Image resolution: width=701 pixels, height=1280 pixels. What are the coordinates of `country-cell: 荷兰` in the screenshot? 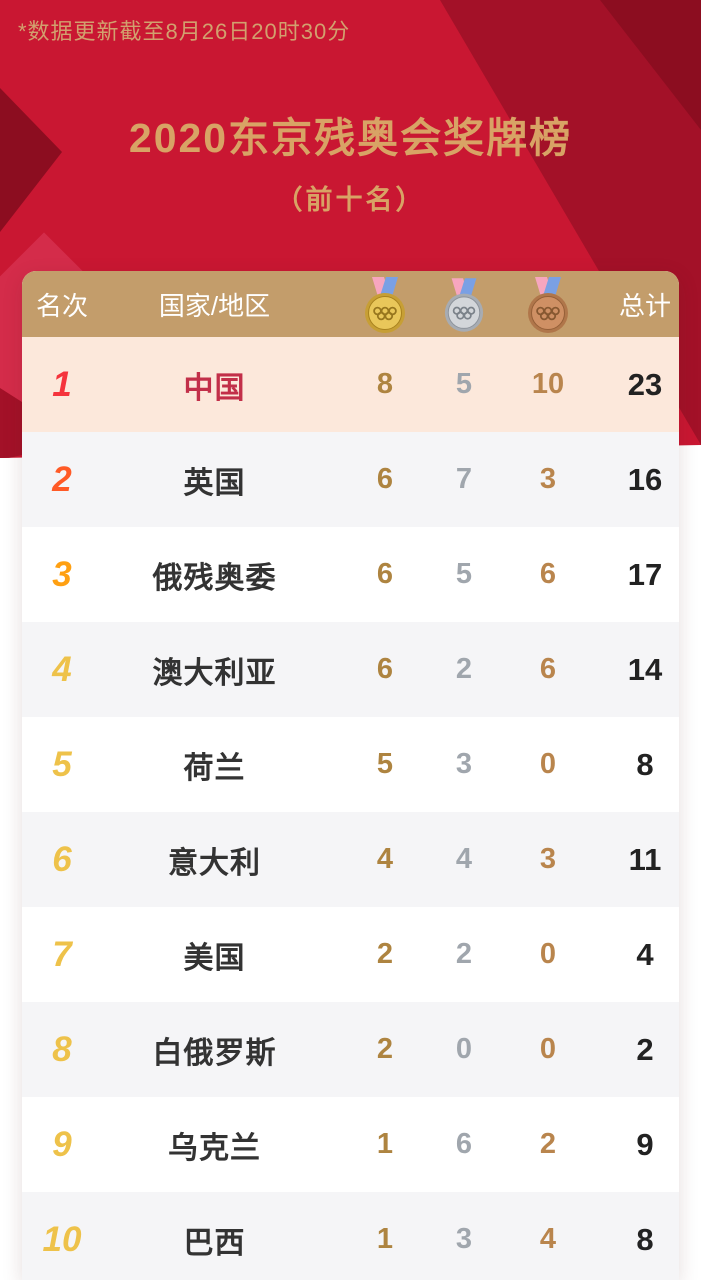 It's located at (214, 768).